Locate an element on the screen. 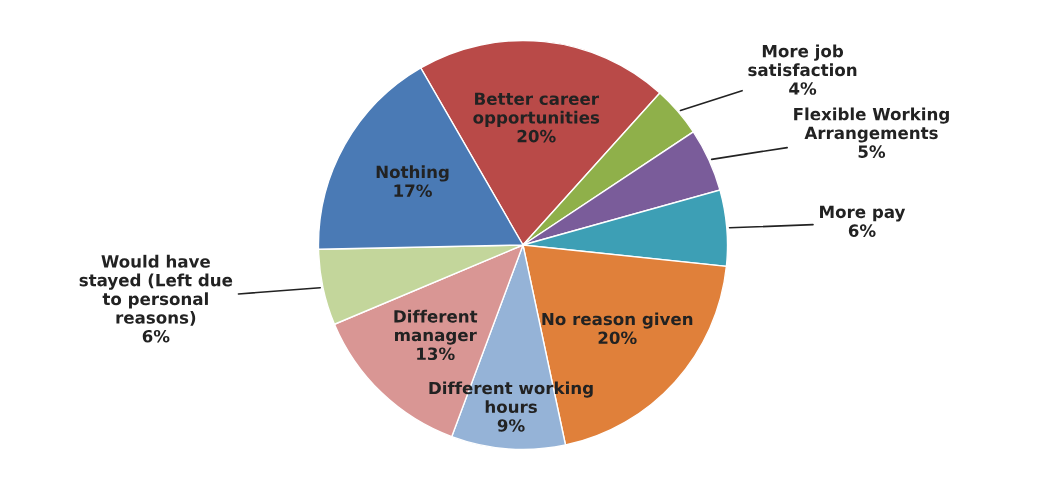 Image resolution: width=1046 pixels, height=490 pixels. slice-label: Flexible Working Arrangements is located at coordinates (871, 125).